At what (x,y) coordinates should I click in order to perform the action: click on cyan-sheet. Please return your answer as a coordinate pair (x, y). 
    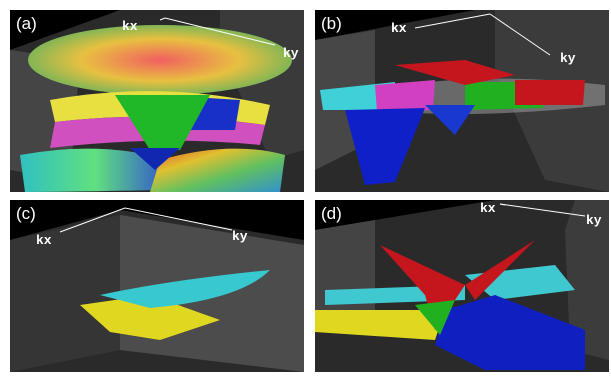
    Looking at the image, I should click on (185, 289).